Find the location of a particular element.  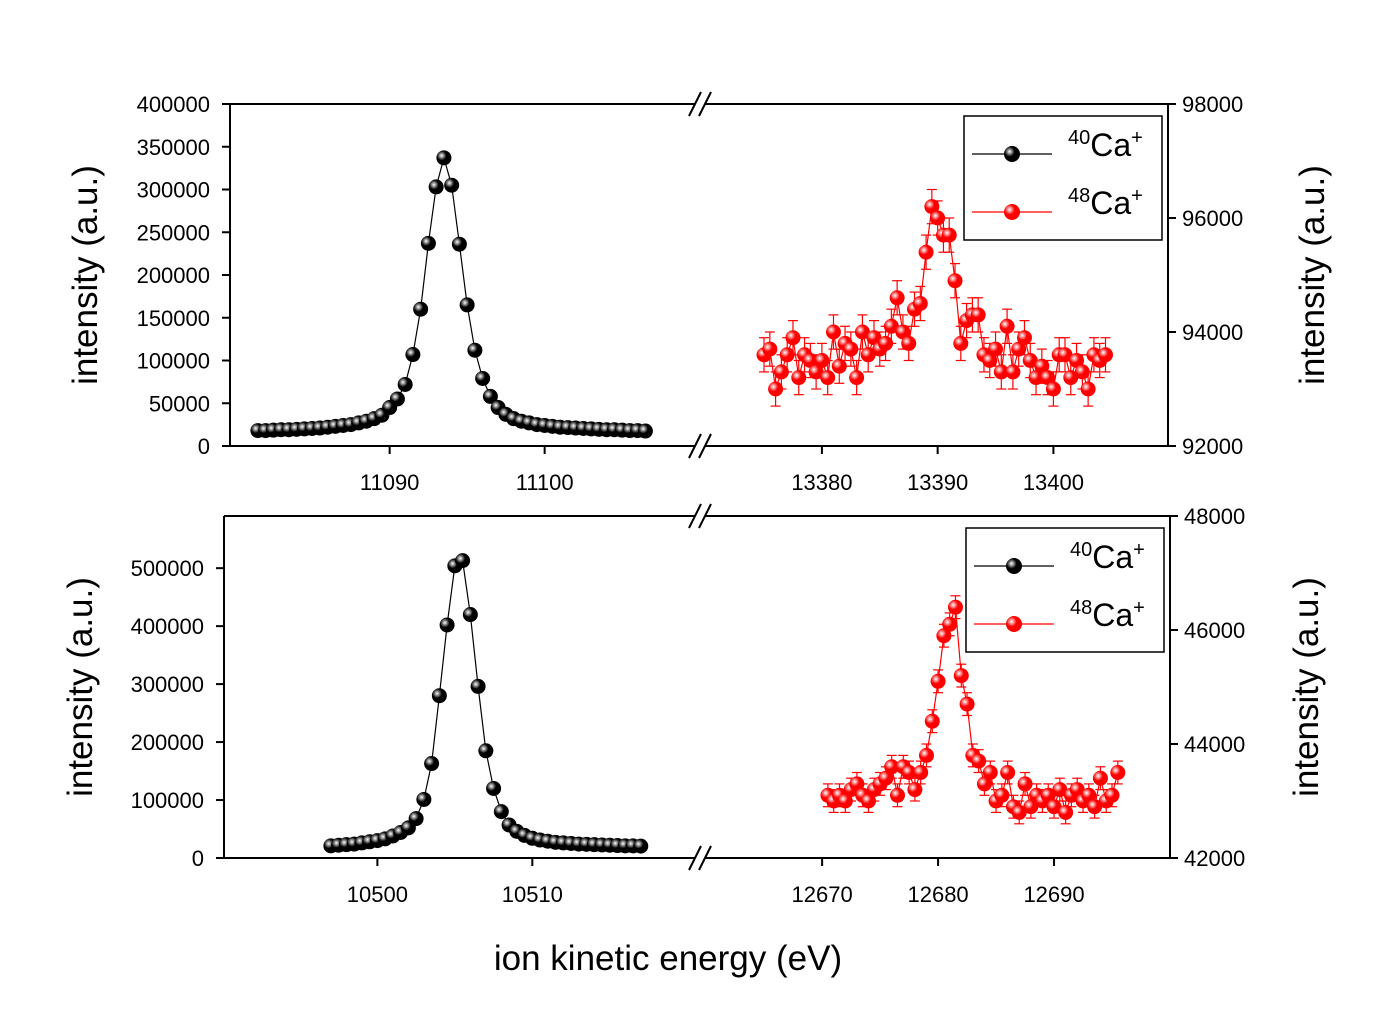

y-tick-label: 500000 is located at coordinates (167, 568).